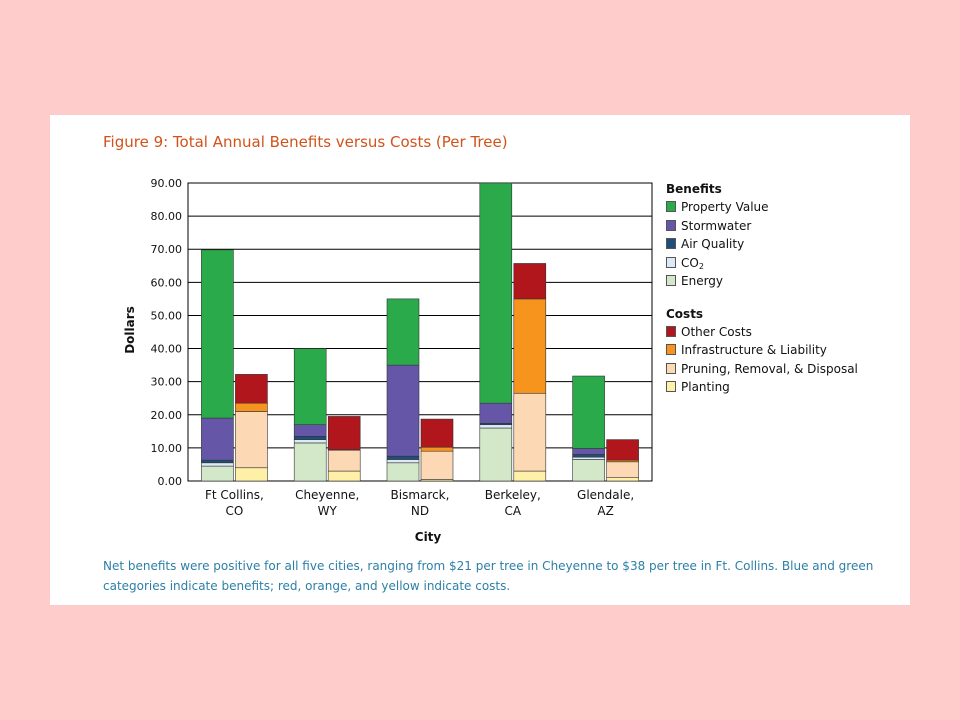 Image resolution: width=960 pixels, height=720 pixels. I want to click on legend-item-planting: Planting, so click(762, 387).